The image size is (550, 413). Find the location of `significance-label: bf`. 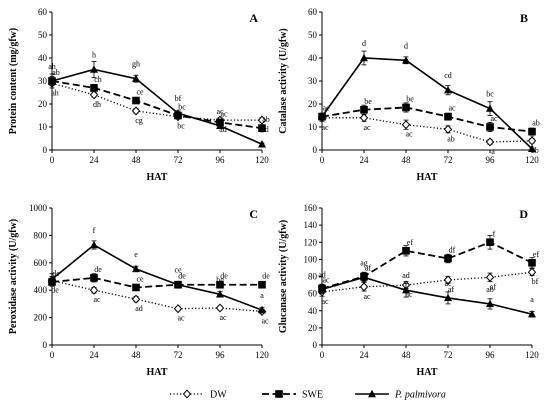

significance-label: bf is located at coordinates (178, 98).